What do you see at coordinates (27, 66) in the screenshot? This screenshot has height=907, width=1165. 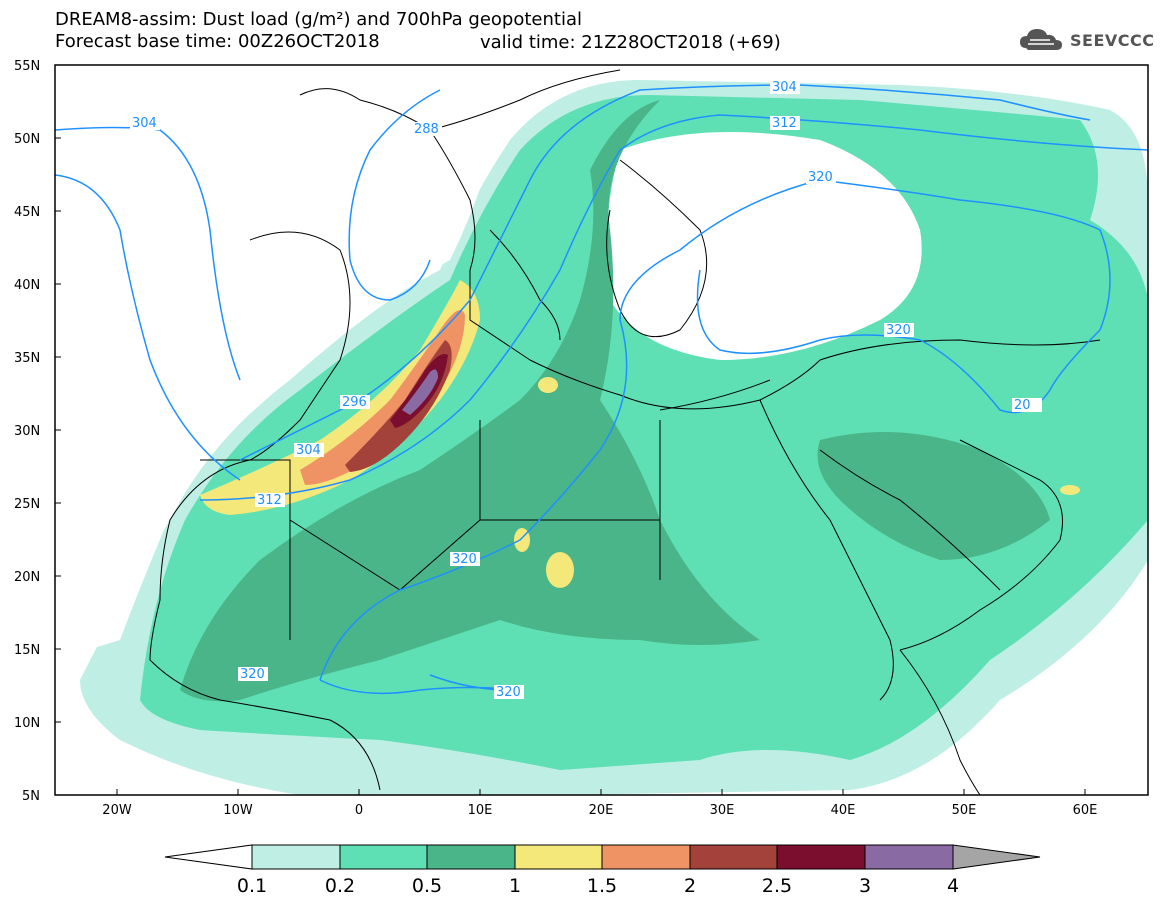 I see `lat-label: 55N` at bounding box center [27, 66].